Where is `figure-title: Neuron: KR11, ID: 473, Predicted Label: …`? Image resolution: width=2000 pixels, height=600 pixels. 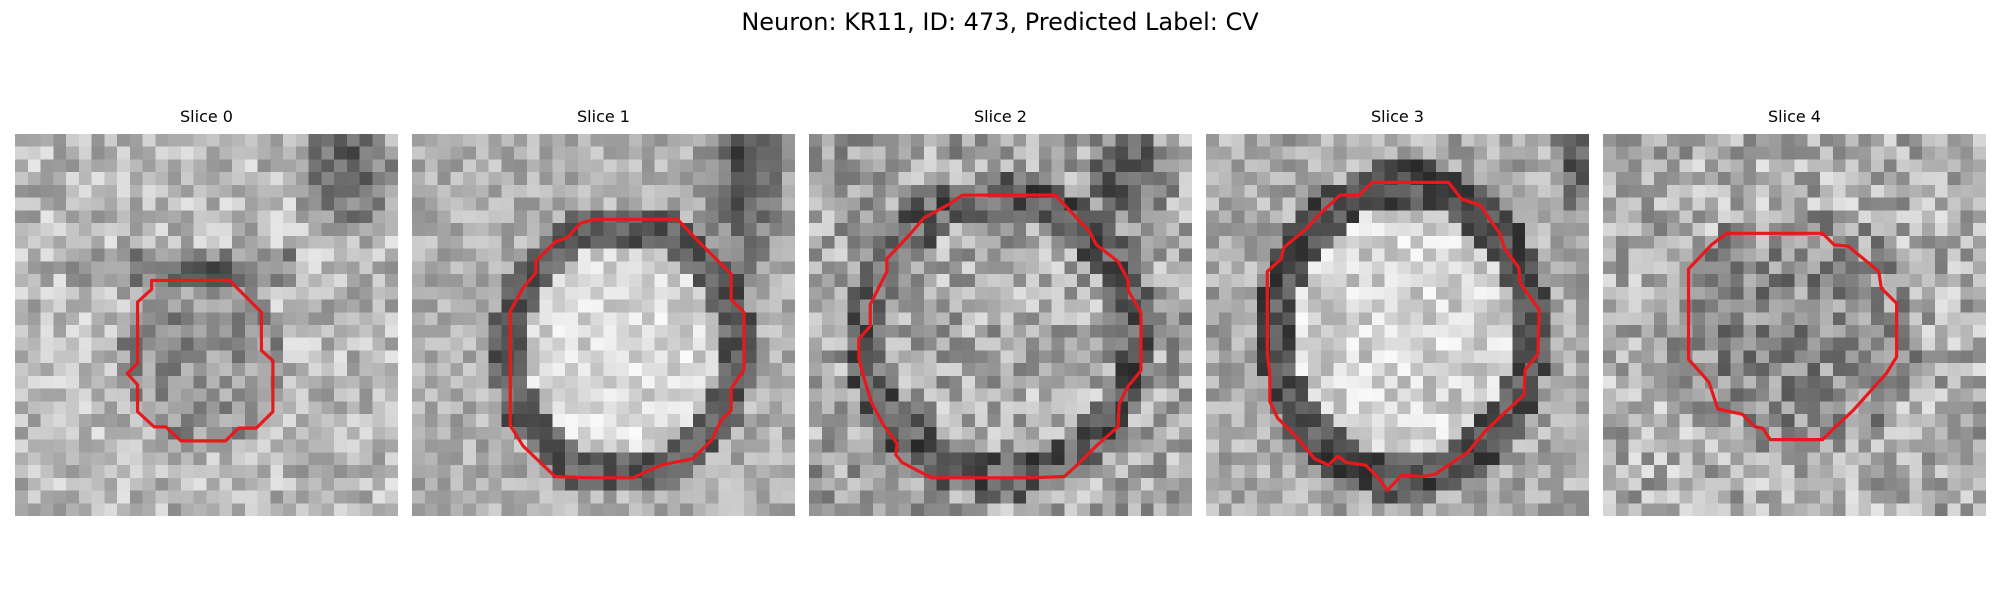
figure-title: Neuron: KR11, ID: 473, Predicted Label: … is located at coordinates (1000, 22).